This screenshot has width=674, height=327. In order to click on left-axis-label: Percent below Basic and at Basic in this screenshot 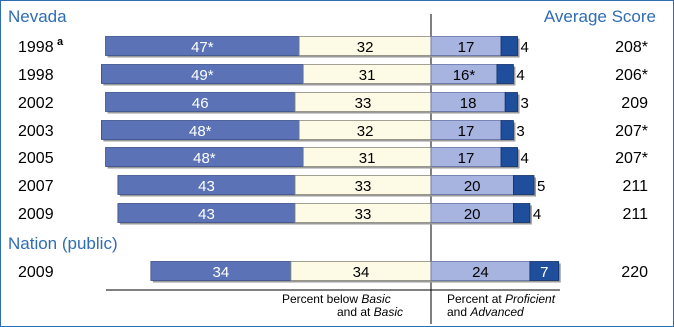, I will do `click(342, 305)`.